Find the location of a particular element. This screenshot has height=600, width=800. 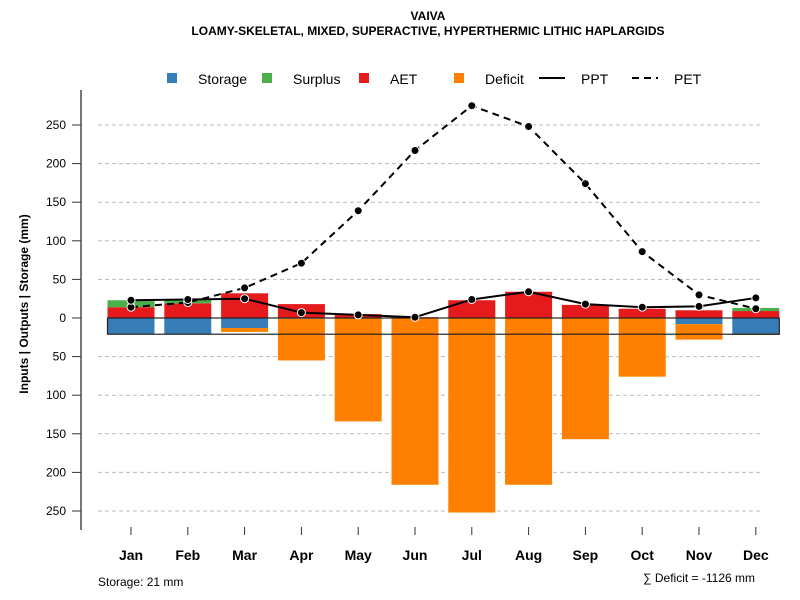

legend-swatch-aet is located at coordinates (364, 78).